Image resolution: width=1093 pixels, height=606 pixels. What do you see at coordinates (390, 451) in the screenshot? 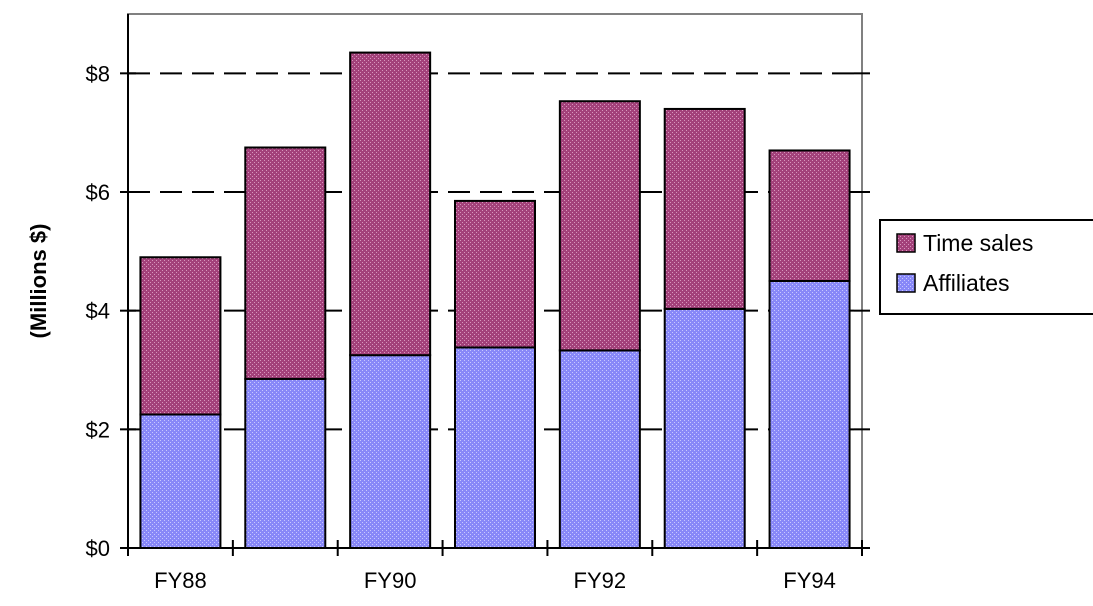
I see `bar-affiliates-fy90` at bounding box center [390, 451].